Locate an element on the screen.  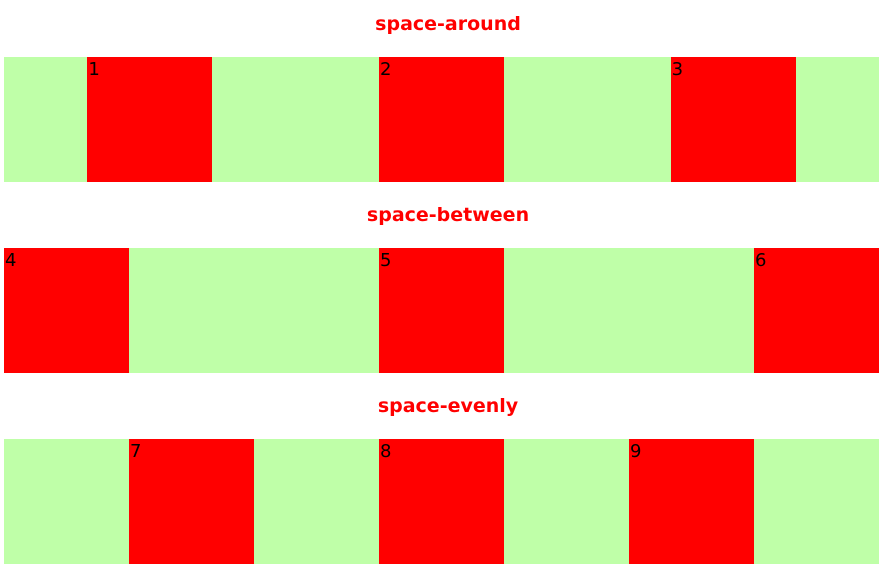
flex-item-4: 4 is located at coordinates (66, 310).